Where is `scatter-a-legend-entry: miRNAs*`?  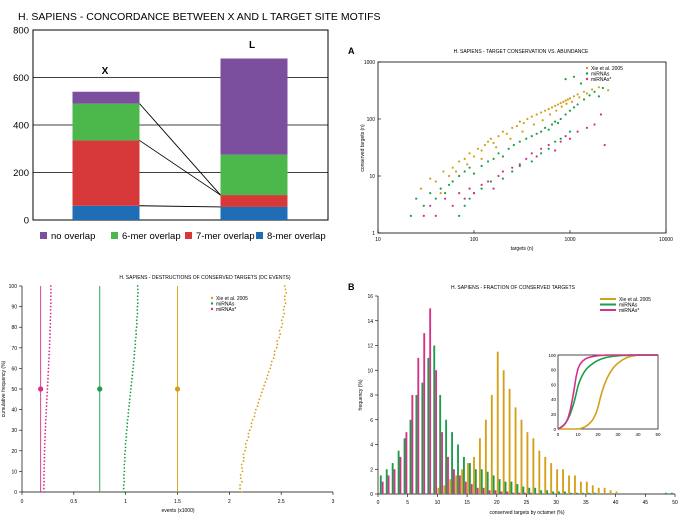 scatter-a-legend-entry: miRNAs* is located at coordinates (601, 80).